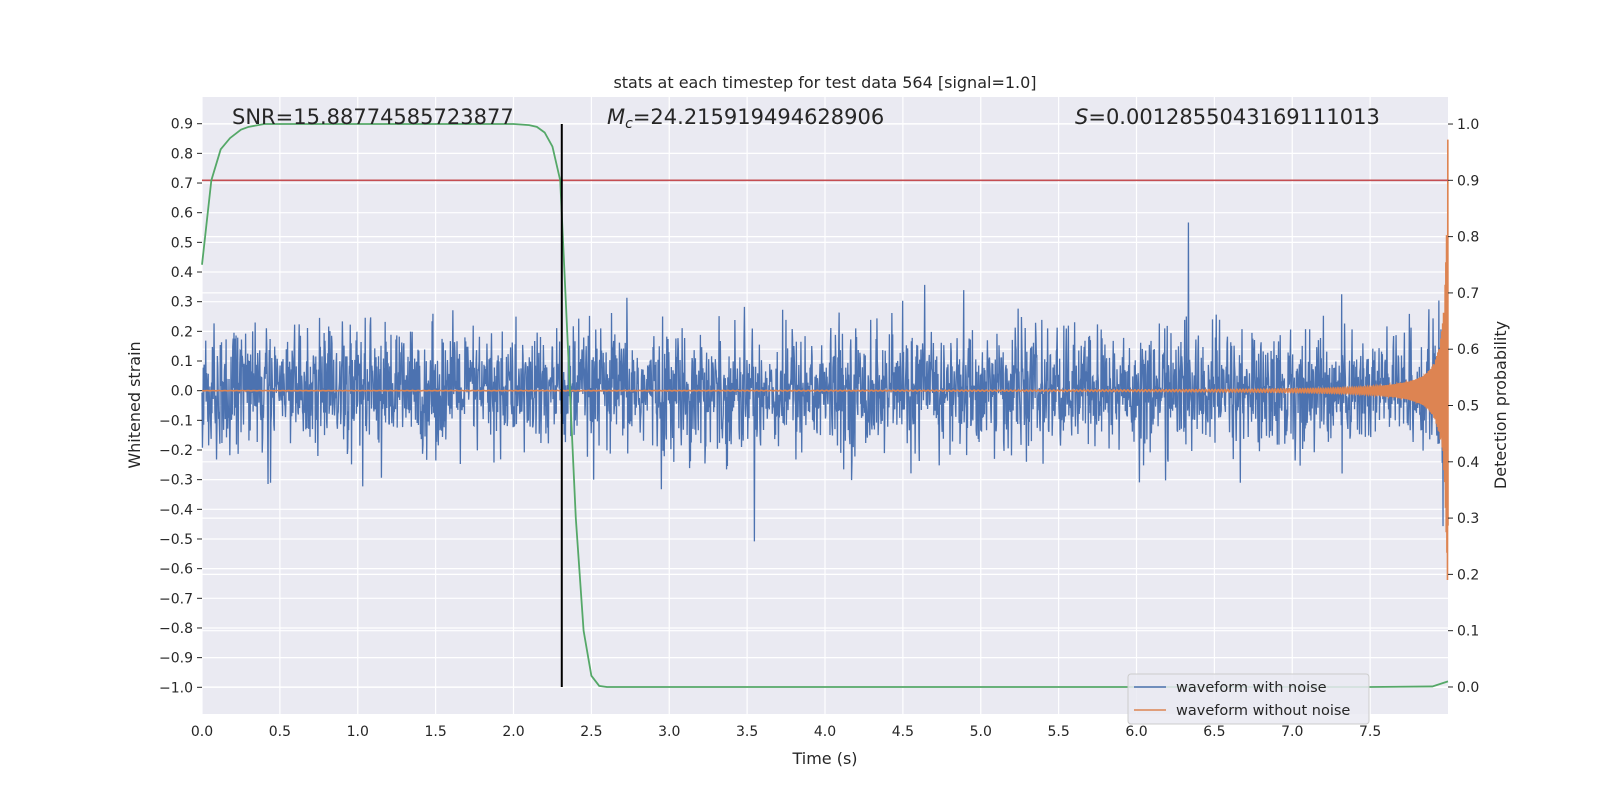  What do you see at coordinates (1058, 732) in the screenshot?
I see `x-tick-label: 5.5` at bounding box center [1058, 732].